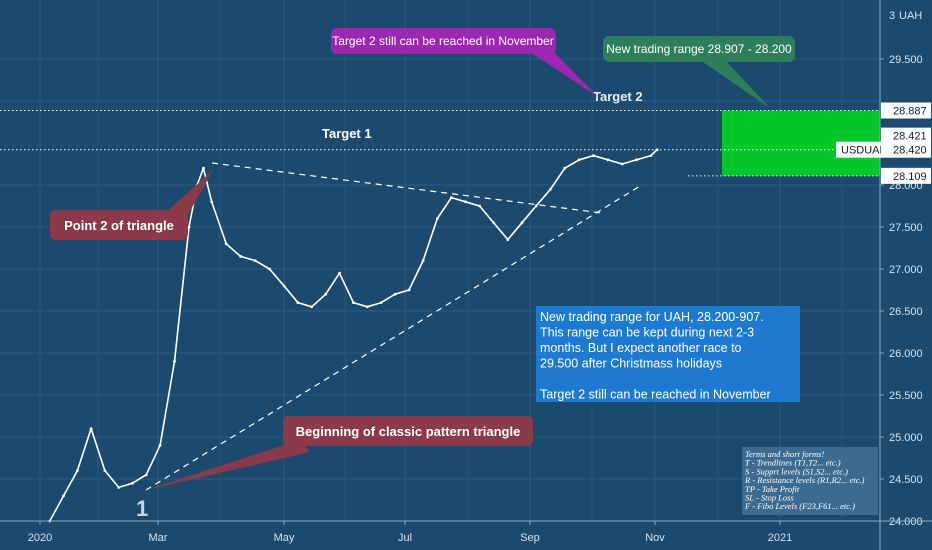  Describe the element at coordinates (655, 538) in the screenshot. I see `x-tick-label: Nov` at that location.